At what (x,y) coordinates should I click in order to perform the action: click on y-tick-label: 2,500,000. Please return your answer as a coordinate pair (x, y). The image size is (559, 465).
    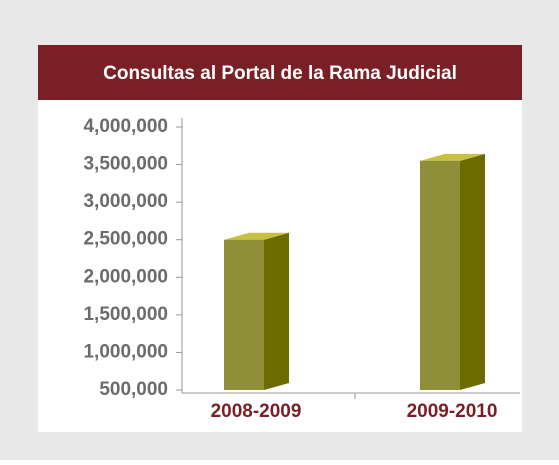
    Looking at the image, I should click on (125, 239).